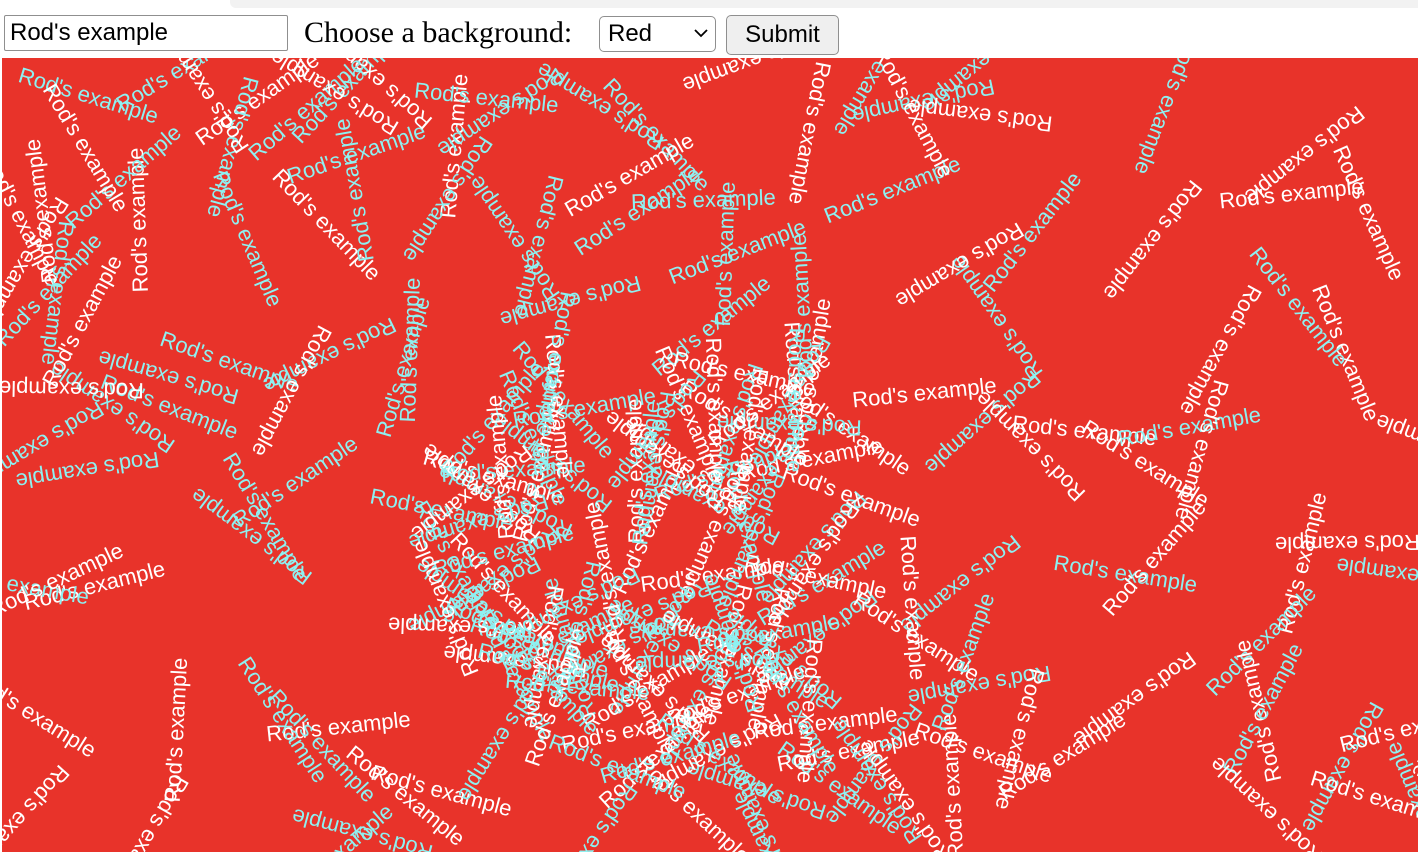 Image resolution: width=1418 pixels, height=852 pixels. I want to click on background-select: Red, so click(657, 34).